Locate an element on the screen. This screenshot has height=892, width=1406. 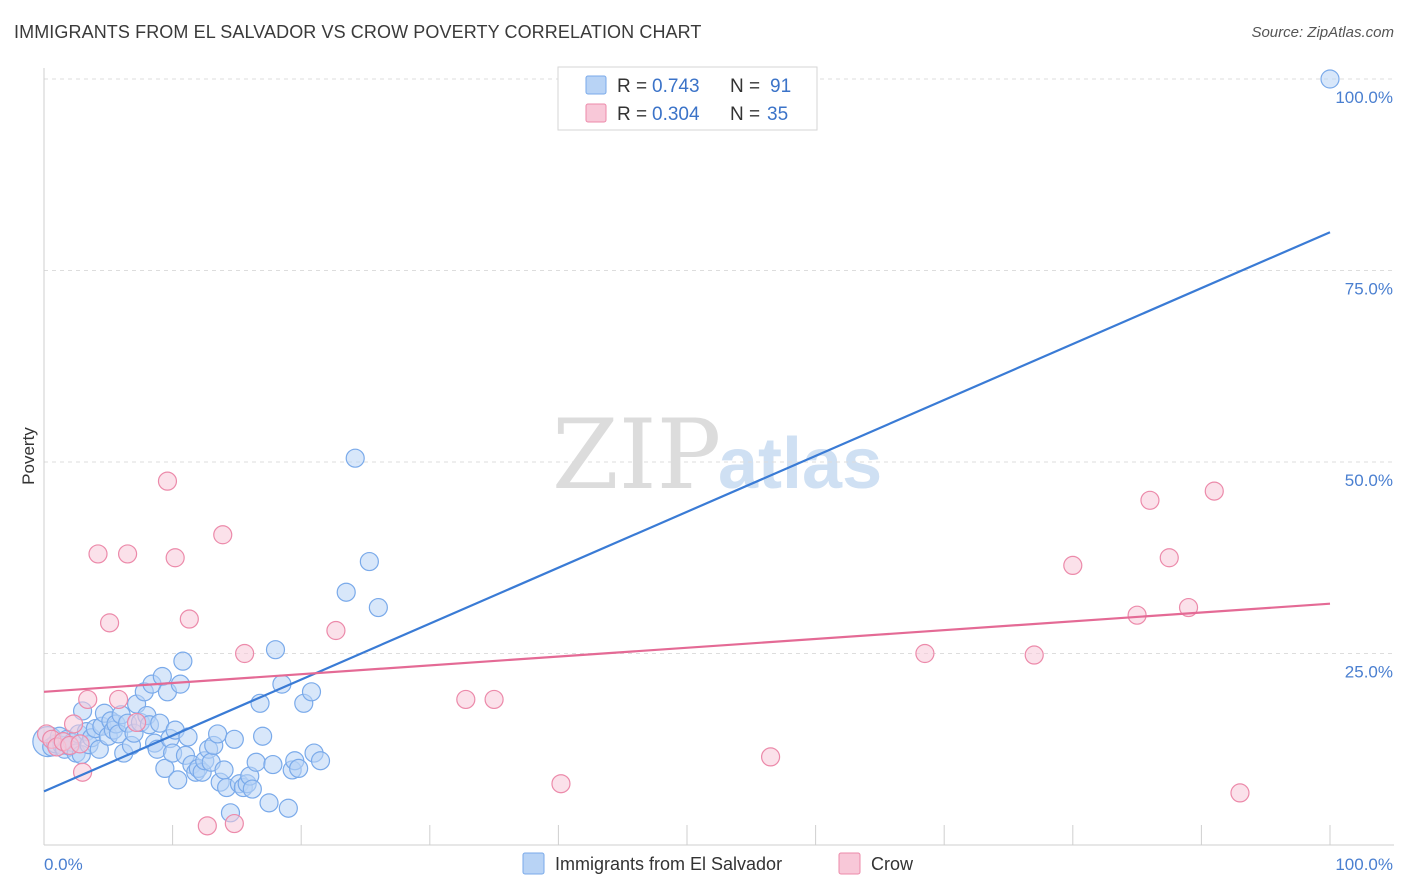
series-legend-label-crow: Crow is located at coordinates (892, 864).